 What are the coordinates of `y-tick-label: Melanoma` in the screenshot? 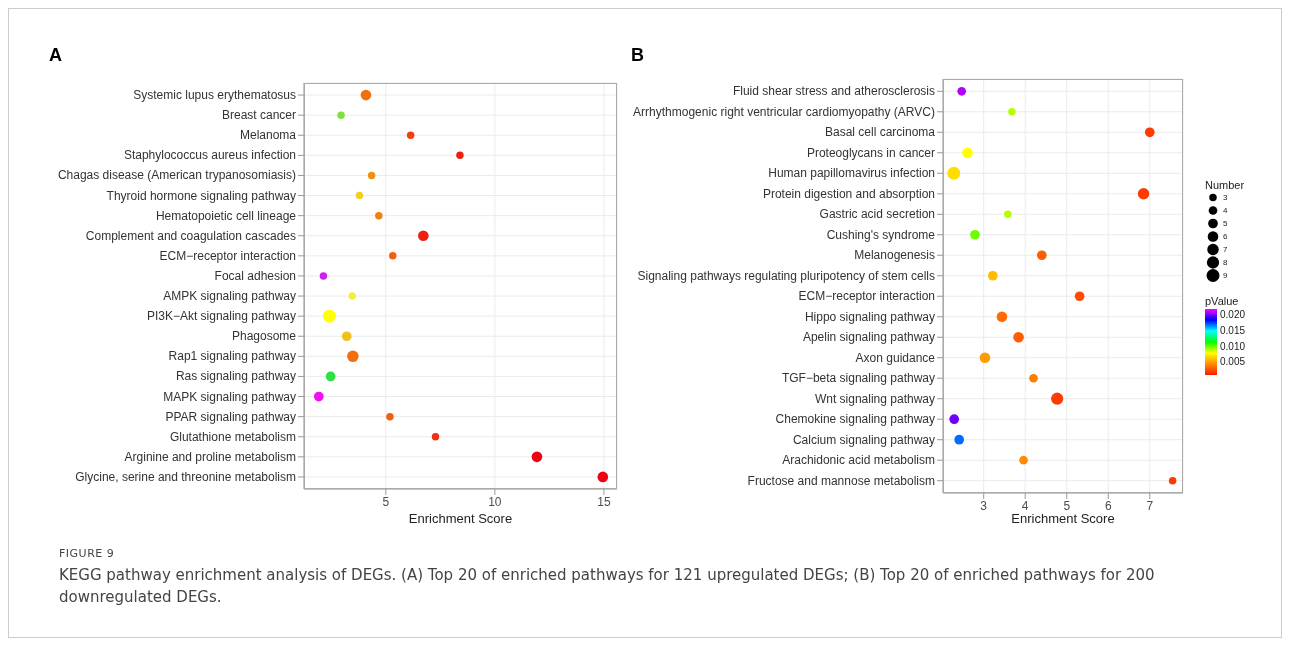 It's located at (268, 135).